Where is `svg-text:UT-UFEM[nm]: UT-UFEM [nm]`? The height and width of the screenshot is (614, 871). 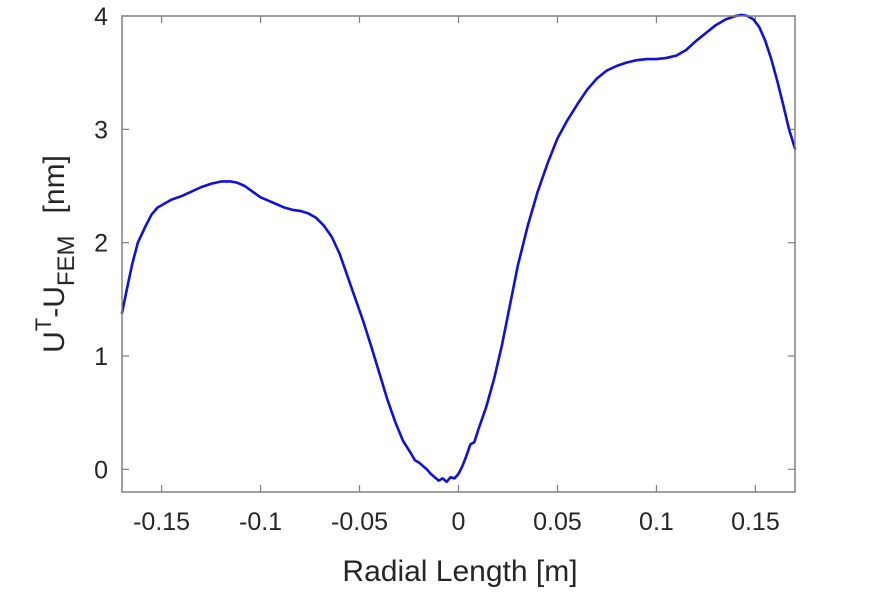
svg-text:UT-UFEM[nm]: UT-UFEM [nm] is located at coordinates (55, 254).